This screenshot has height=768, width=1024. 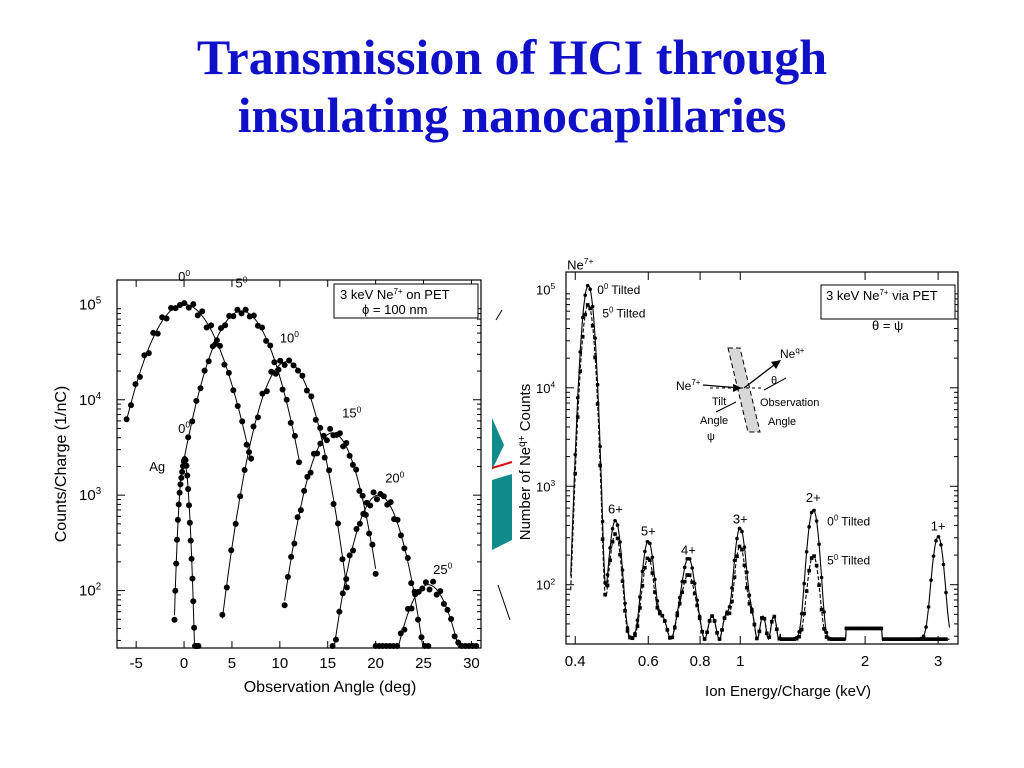 What do you see at coordinates (775, 384) in the screenshot?
I see `obs-angle-pointer` at bounding box center [775, 384].